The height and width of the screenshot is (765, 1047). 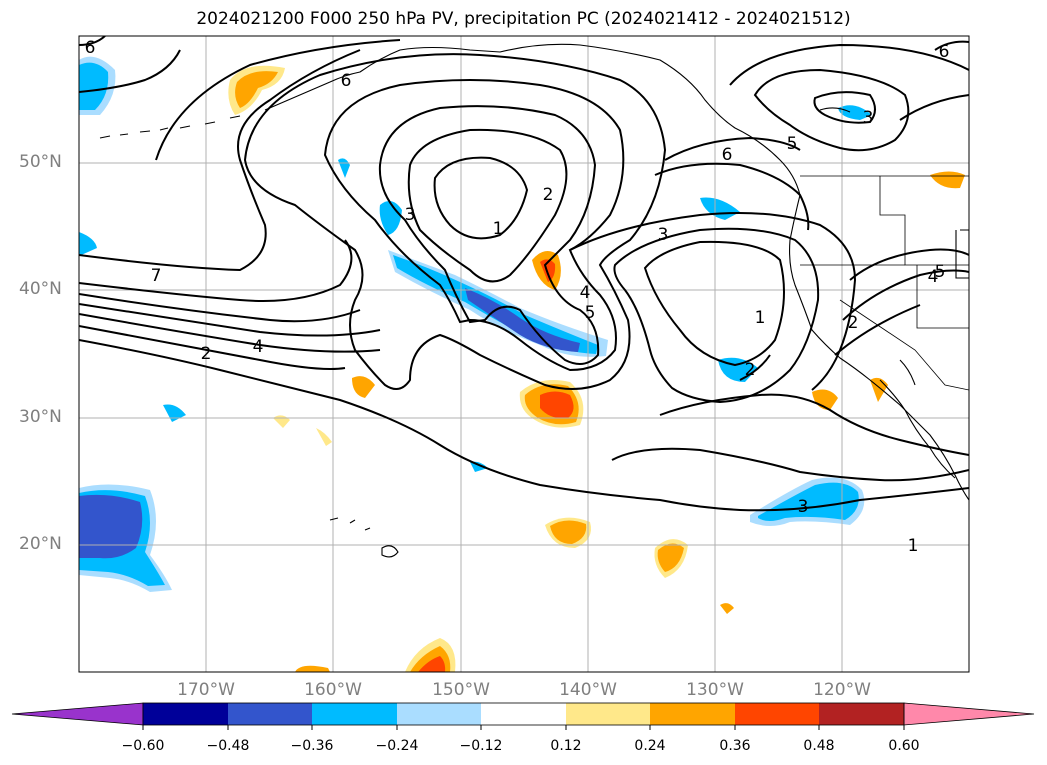 I want to click on colorbar-tick-label: −0.36, so click(x=312, y=746).